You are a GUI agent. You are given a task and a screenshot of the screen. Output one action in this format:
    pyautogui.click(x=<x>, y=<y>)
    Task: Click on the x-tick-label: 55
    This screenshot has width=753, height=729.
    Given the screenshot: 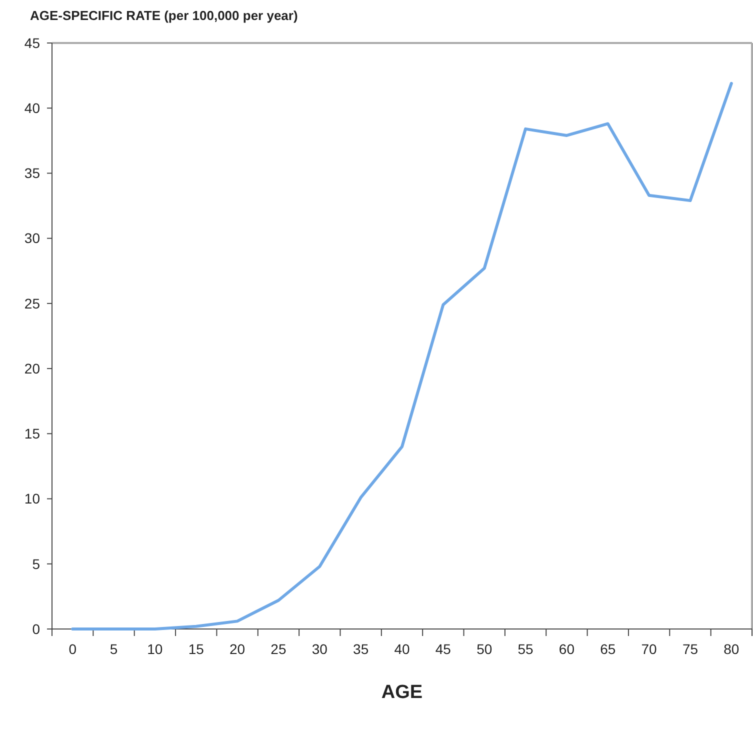 What is the action you would take?
    pyautogui.click(x=526, y=649)
    